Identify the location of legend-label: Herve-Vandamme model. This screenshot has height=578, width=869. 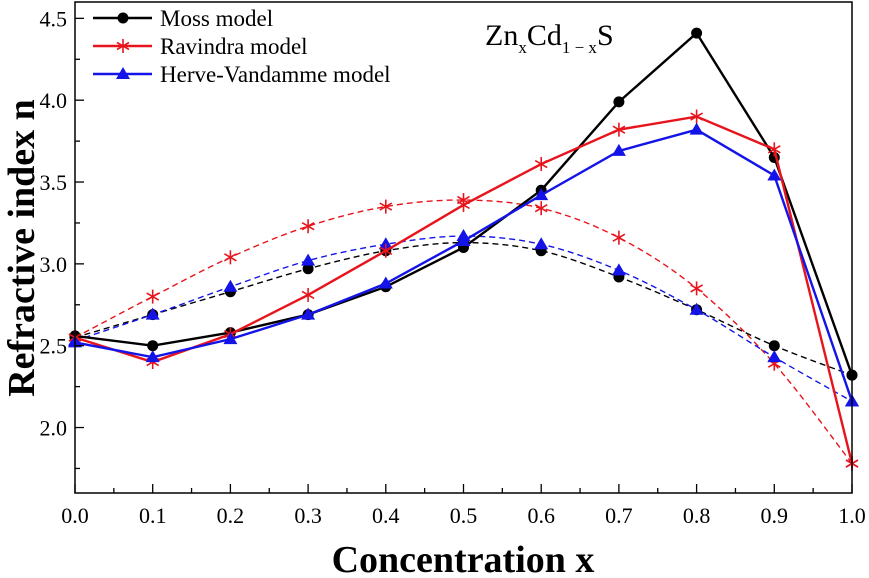
(275, 74).